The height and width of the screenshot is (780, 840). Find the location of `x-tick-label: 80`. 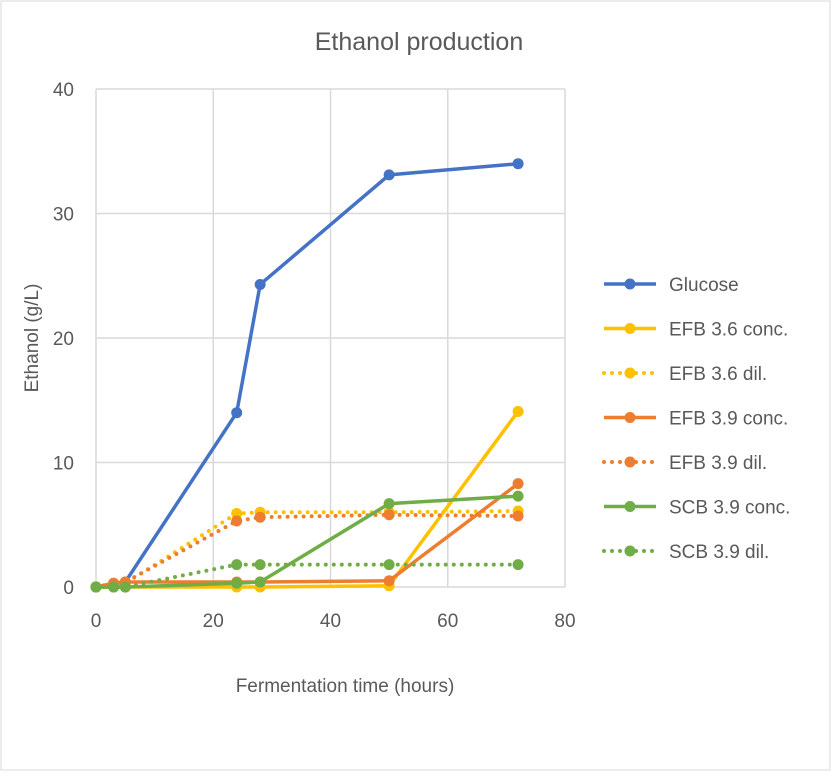

x-tick-label: 80 is located at coordinates (564, 621).